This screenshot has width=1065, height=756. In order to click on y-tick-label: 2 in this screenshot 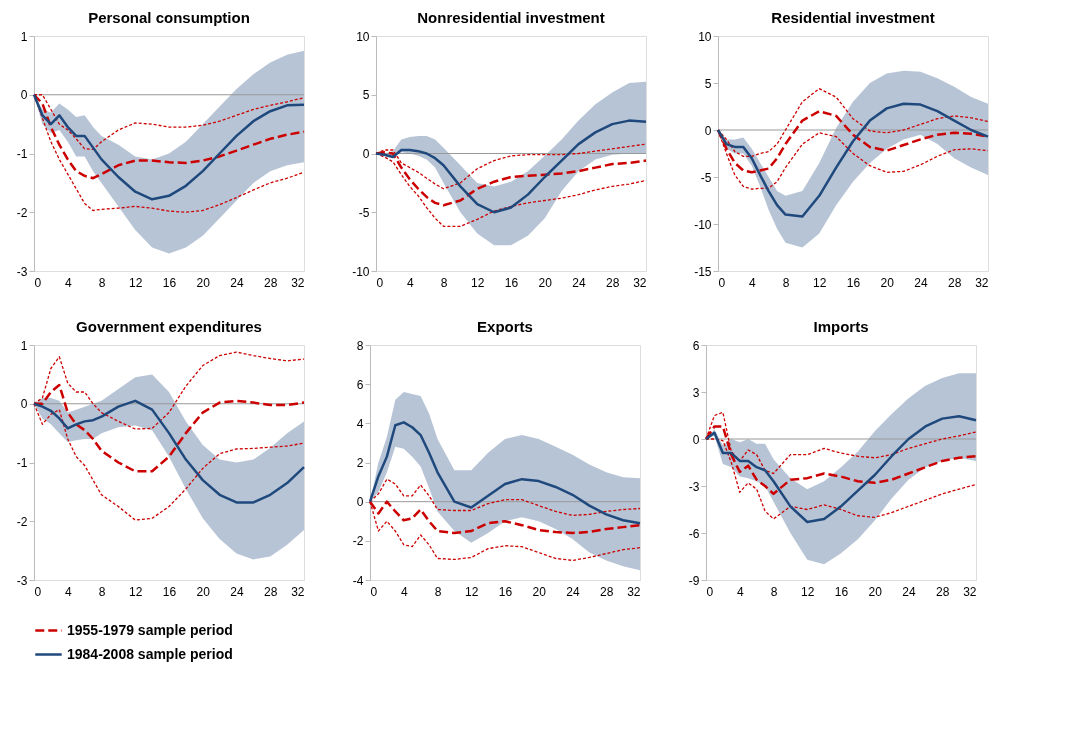, I will do `click(360, 463)`.